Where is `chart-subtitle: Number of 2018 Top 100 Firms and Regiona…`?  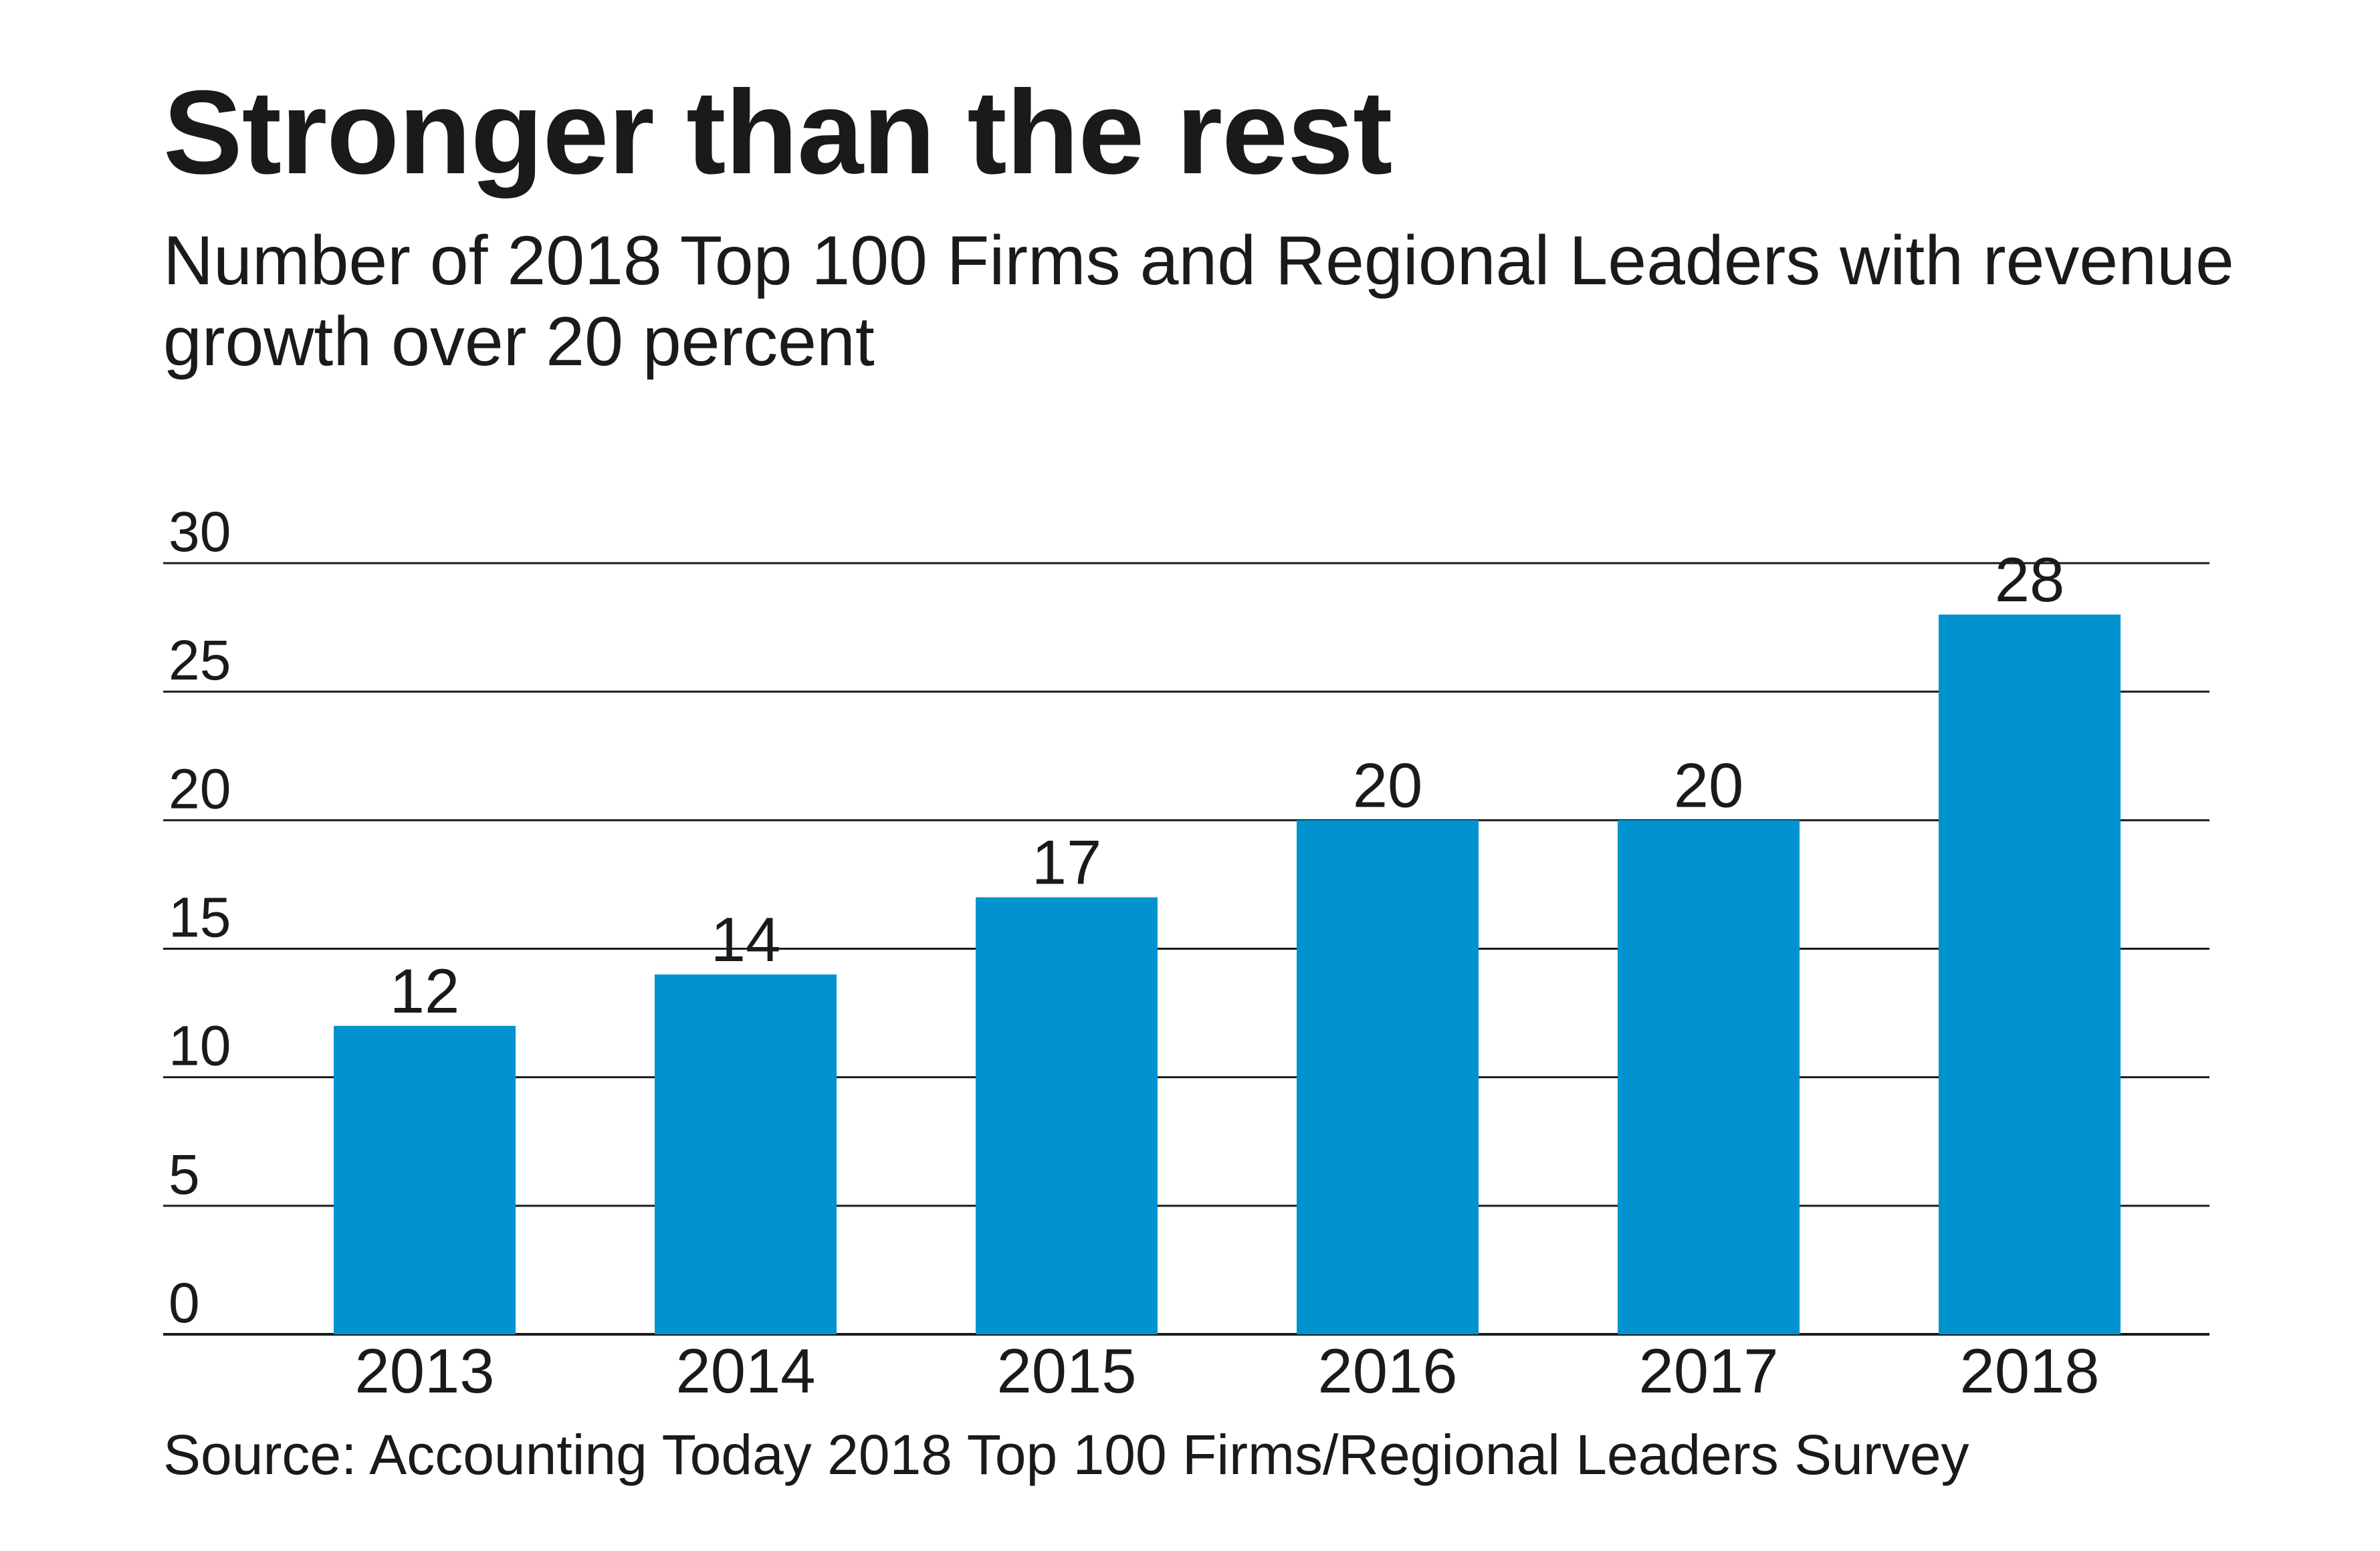
chart-subtitle: Number of 2018 Top 100 Firms and Regiona… is located at coordinates (1198, 301).